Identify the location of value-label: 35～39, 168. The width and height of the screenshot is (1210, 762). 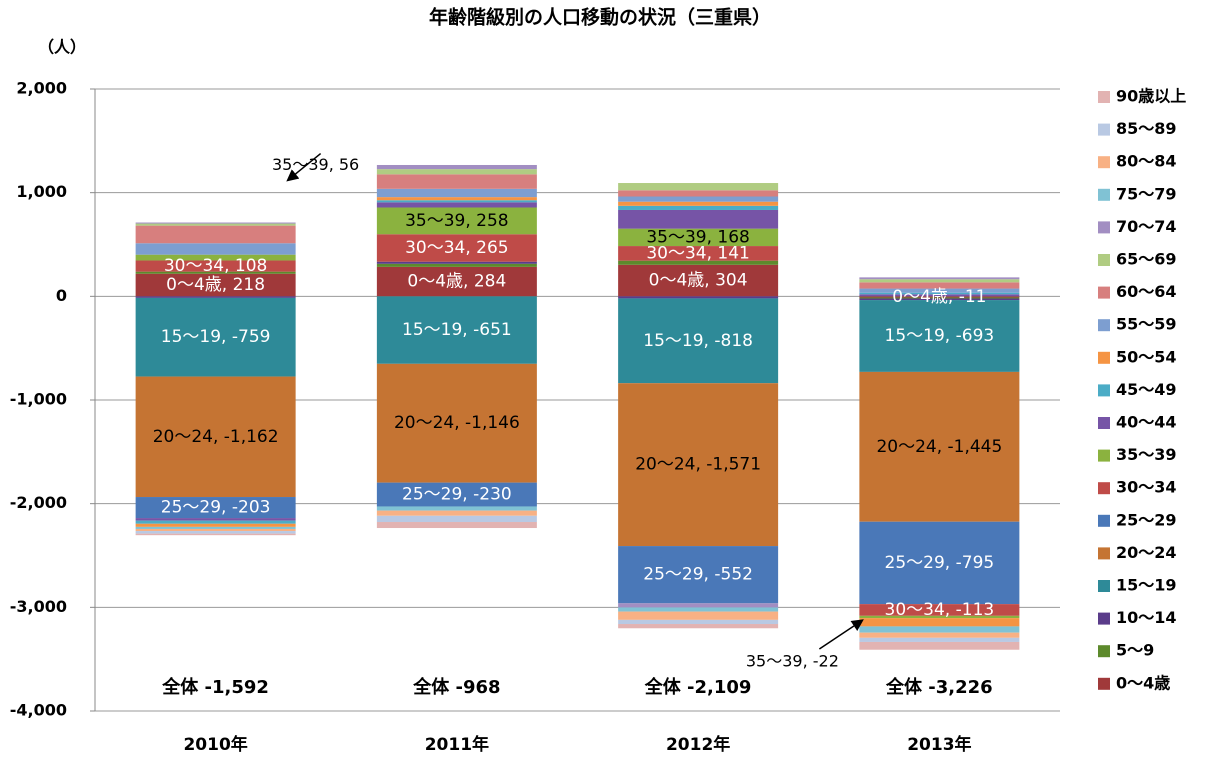
(698, 237).